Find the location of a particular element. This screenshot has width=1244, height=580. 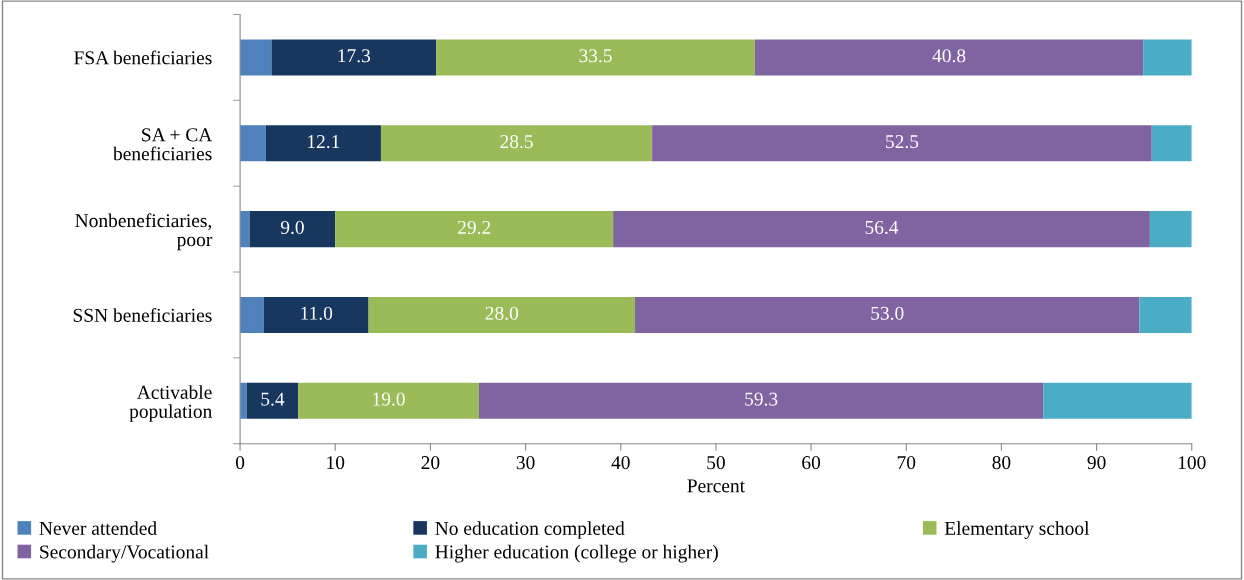

y-tick-label: SA + CA beneficiaries is located at coordinates (162, 144).